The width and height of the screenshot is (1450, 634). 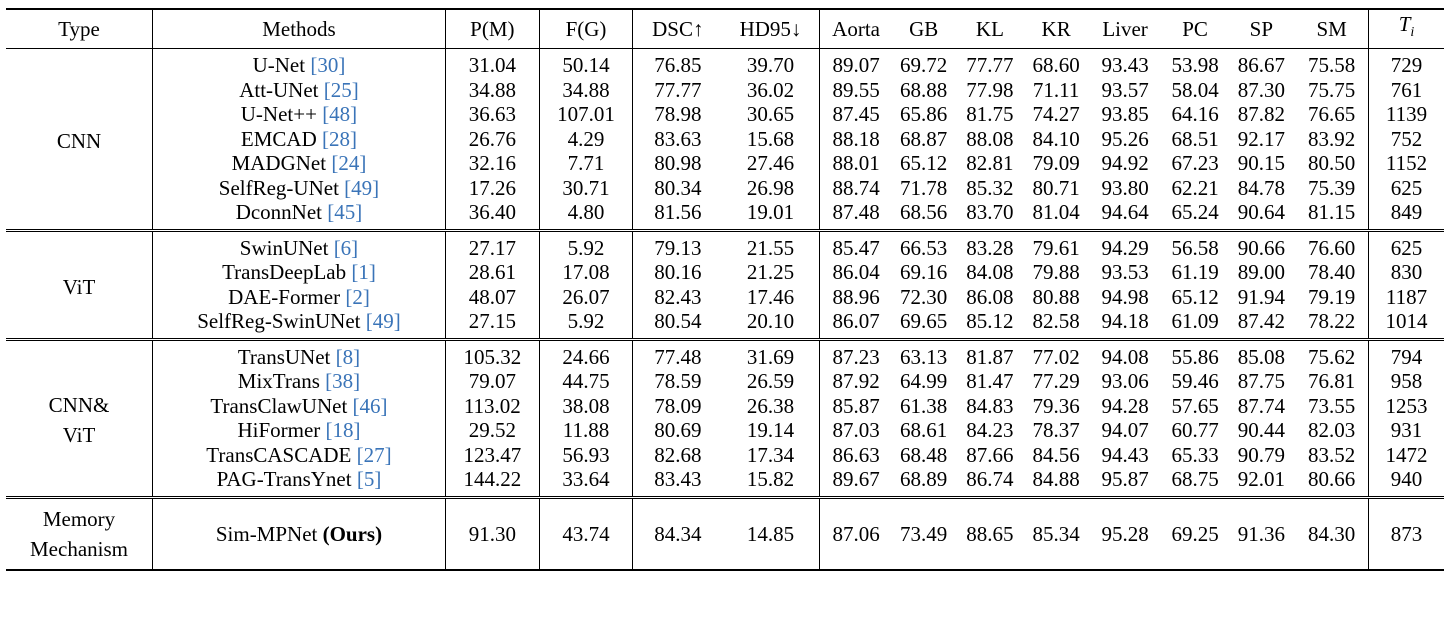 I want to click on value-cell: 80.50, so click(x=1332, y=163).